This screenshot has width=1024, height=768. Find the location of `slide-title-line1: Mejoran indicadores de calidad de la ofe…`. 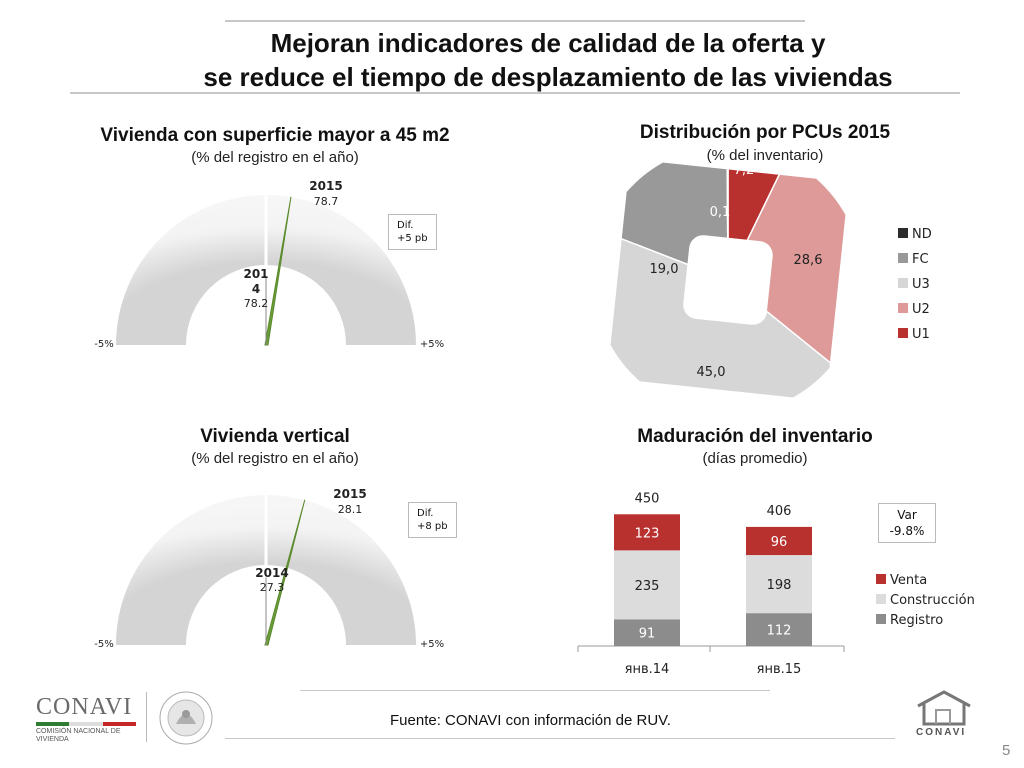

slide-title-line1: Mejoran indicadores de calidad de la ofe… is located at coordinates (548, 43).